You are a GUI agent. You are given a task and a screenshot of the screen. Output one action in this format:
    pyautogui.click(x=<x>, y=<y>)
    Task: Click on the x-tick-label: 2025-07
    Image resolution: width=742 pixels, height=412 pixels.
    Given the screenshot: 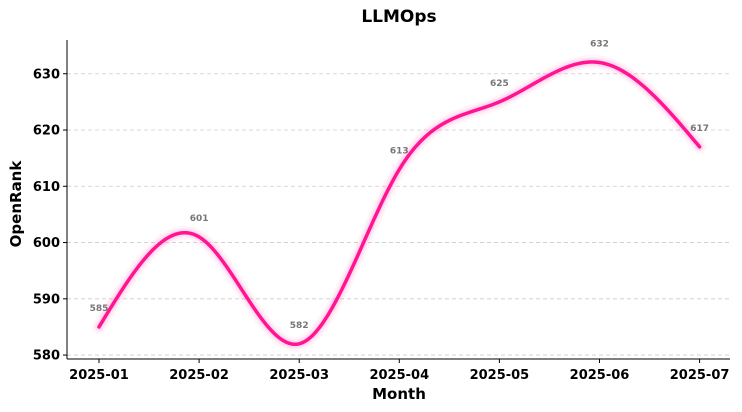 What is the action you would take?
    pyautogui.click(x=700, y=375)
    